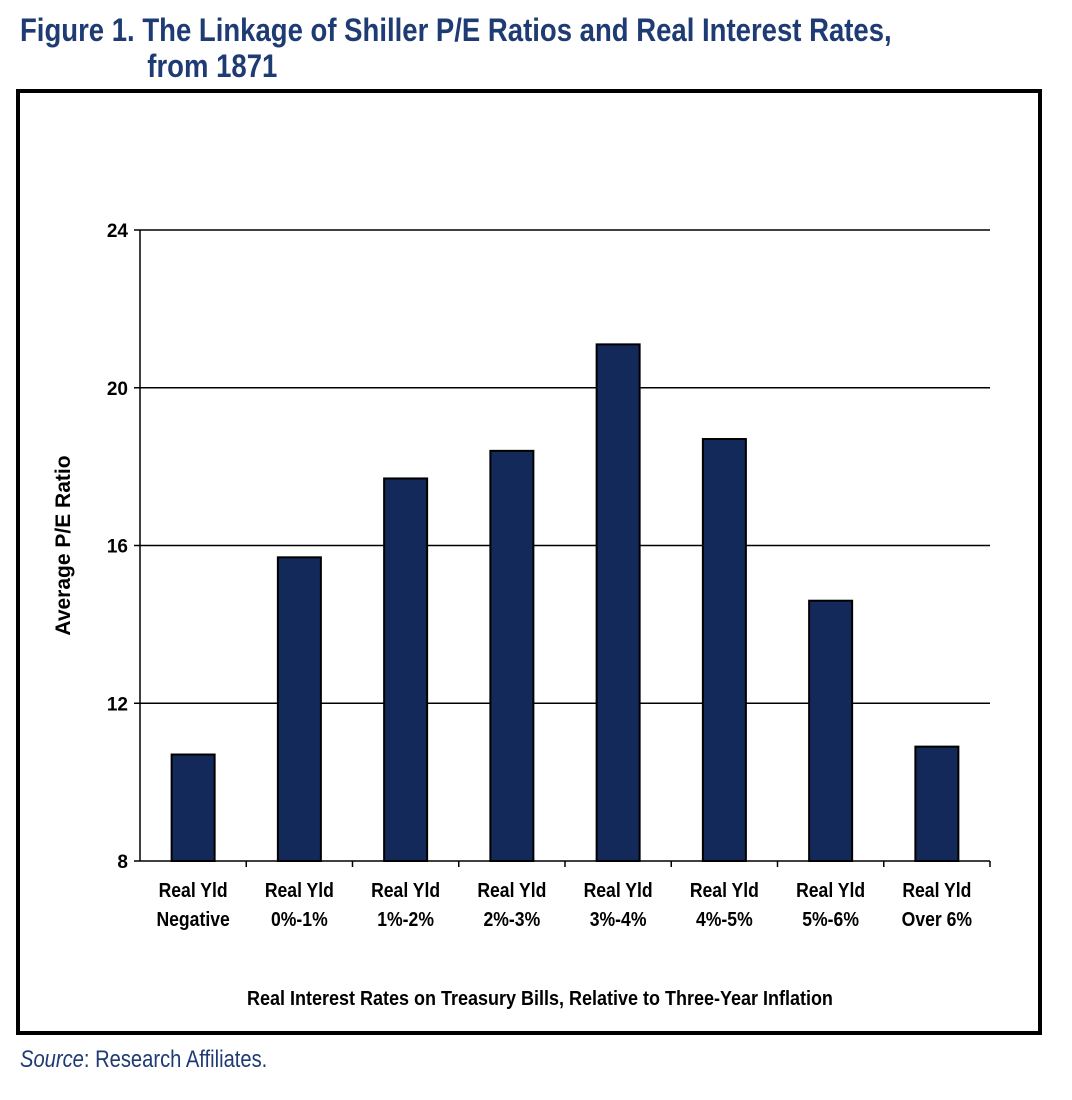  Describe the element at coordinates (122, 862) in the screenshot. I see `y-tick-label: 8` at that location.